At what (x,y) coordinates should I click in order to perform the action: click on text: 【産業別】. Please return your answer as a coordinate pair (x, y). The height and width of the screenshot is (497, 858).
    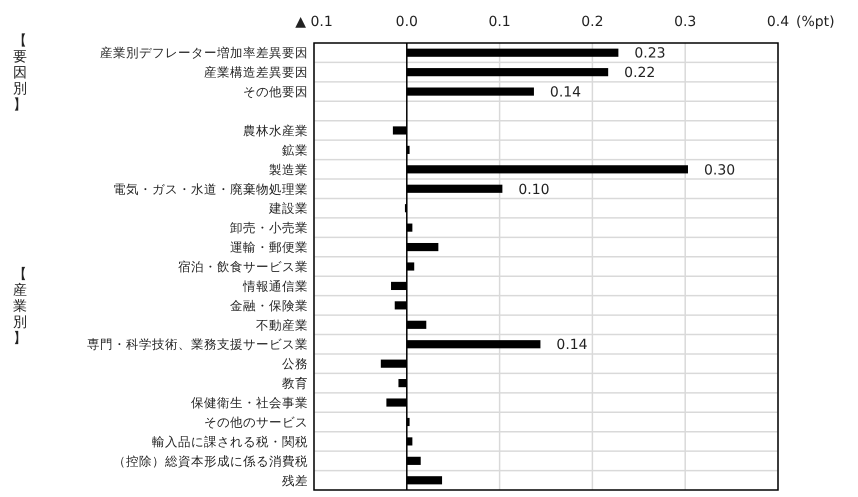
    Looking at the image, I should click on (20, 306).